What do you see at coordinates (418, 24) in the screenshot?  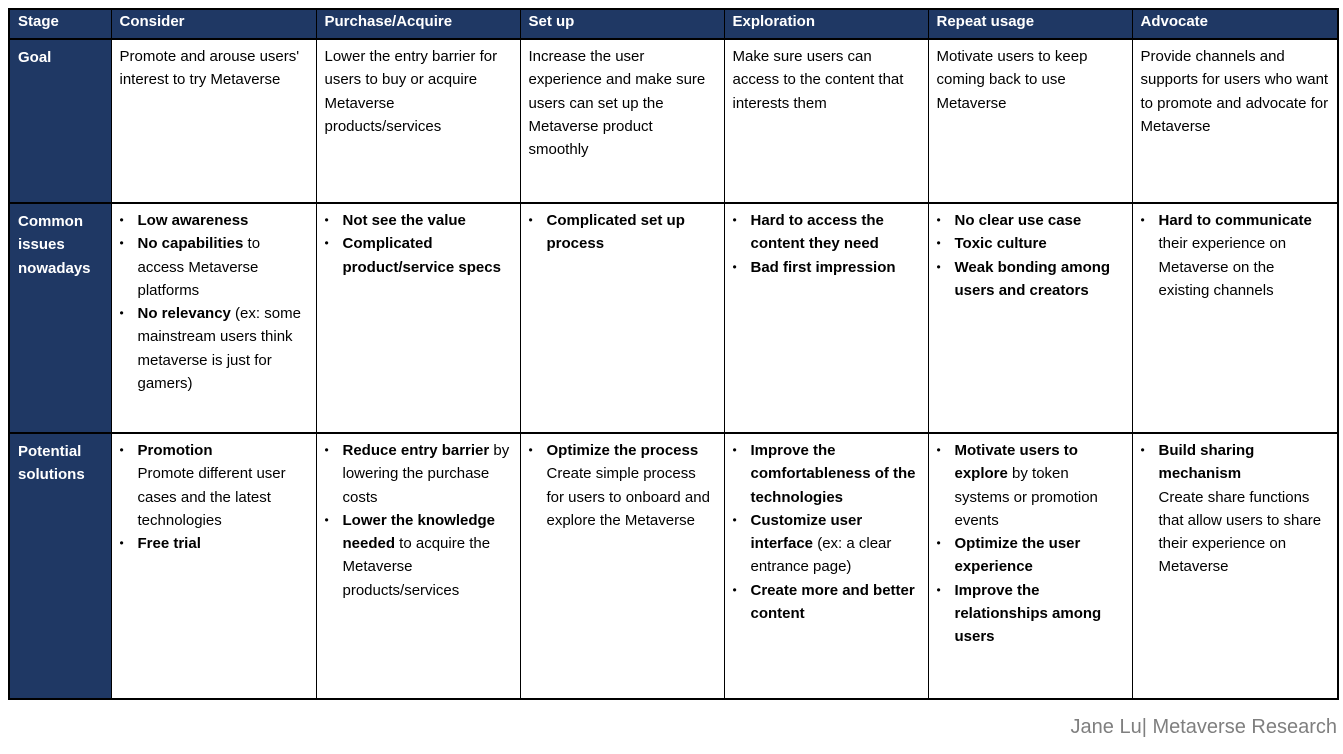 I see `column-header-purchase-acquire: Purchase/Acquire` at bounding box center [418, 24].